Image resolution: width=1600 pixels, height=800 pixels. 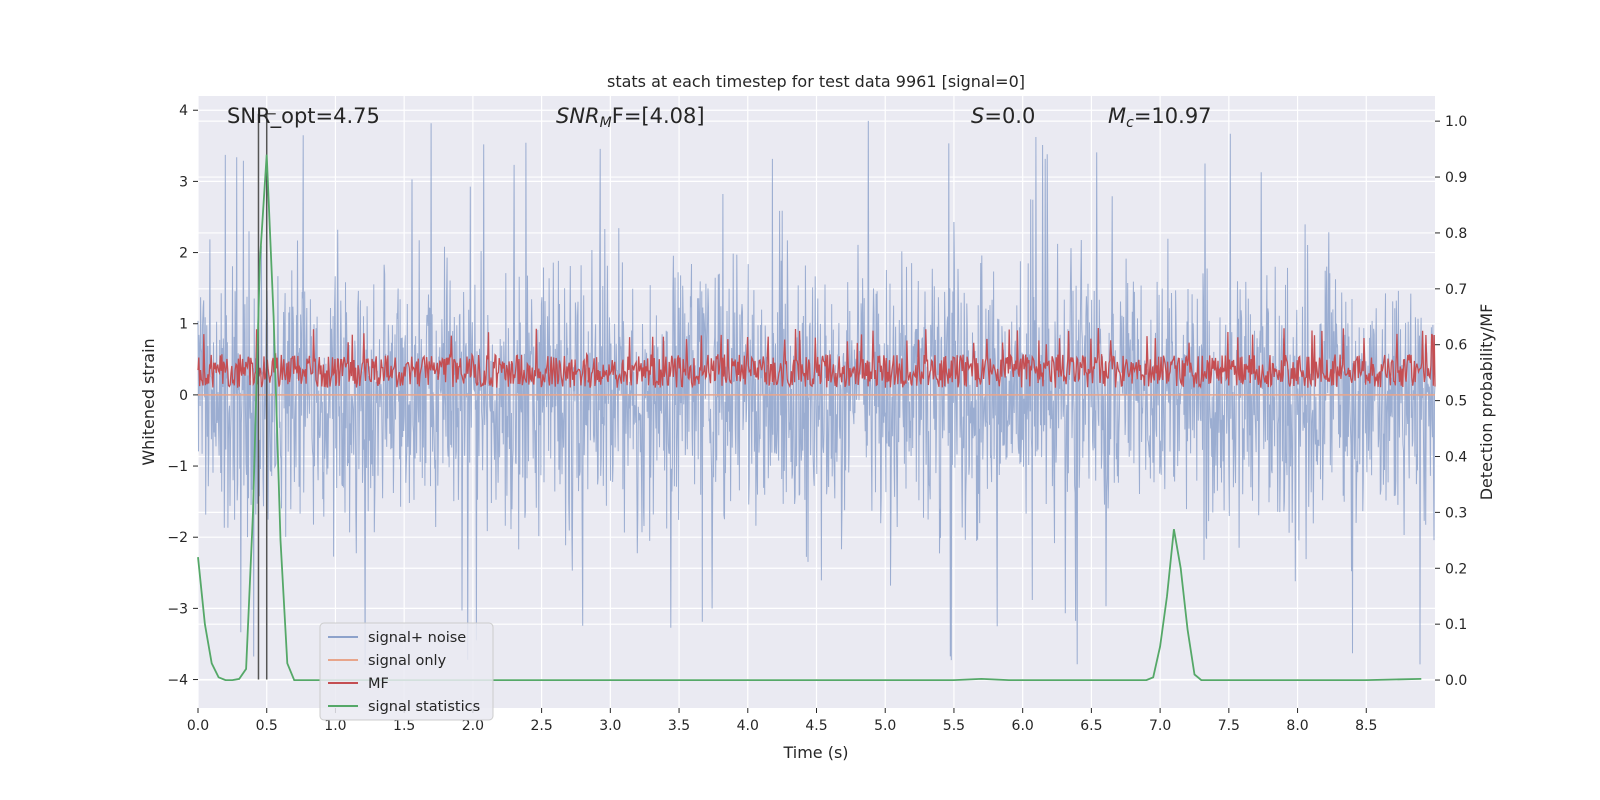 I want to click on y-axis-right-label: Detection probability/MF, so click(x=1486, y=402).